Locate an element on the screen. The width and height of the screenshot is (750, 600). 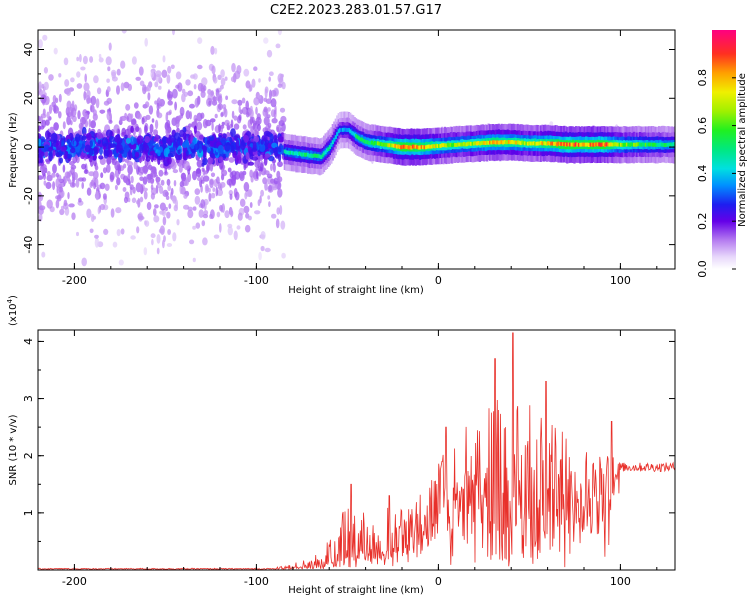
colorbar-gradient is located at coordinates (724, 149).